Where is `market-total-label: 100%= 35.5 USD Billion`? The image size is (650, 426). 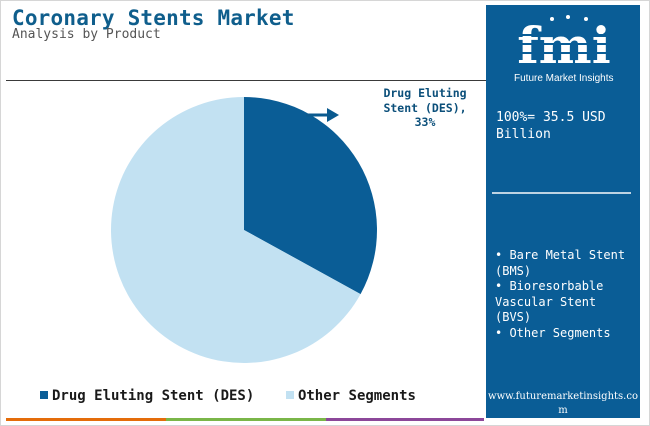 market-total-label: 100%= 35.5 USD Billion is located at coordinates (551, 126).